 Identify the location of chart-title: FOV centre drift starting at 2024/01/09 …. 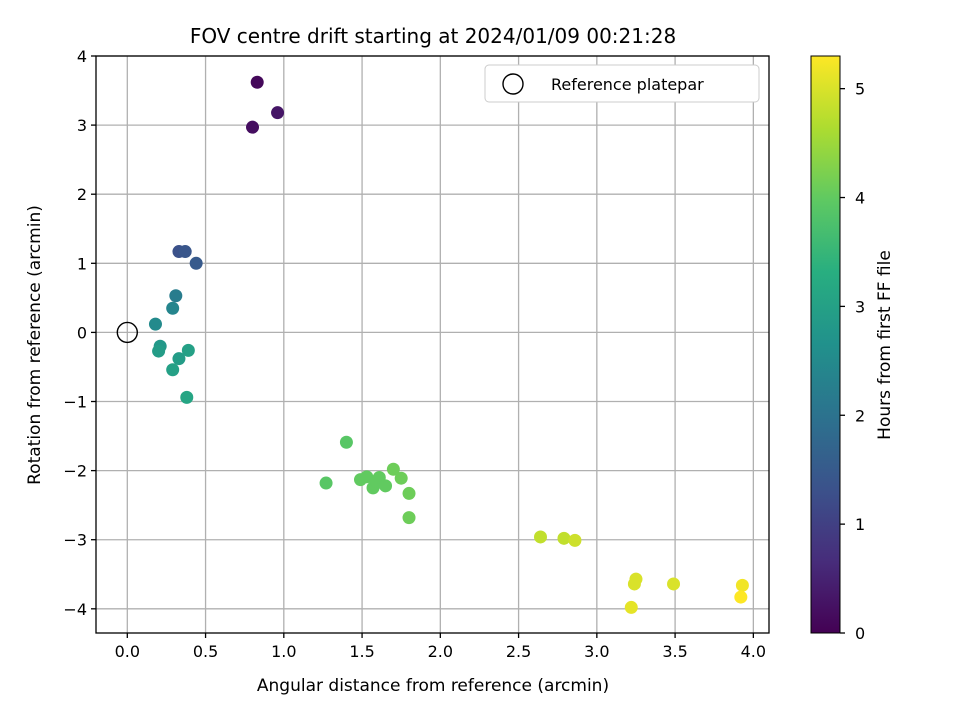
(433, 36).